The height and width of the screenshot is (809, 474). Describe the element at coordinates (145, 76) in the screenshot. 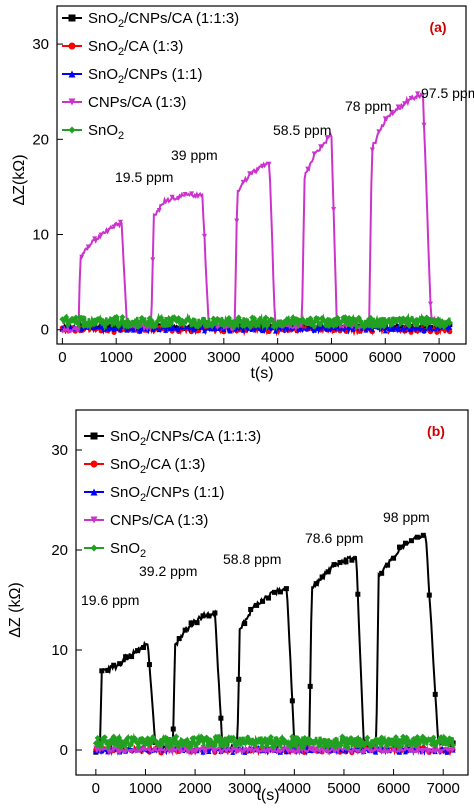

I see `legend-entry: SnO2/CNPs (1:1)` at that location.